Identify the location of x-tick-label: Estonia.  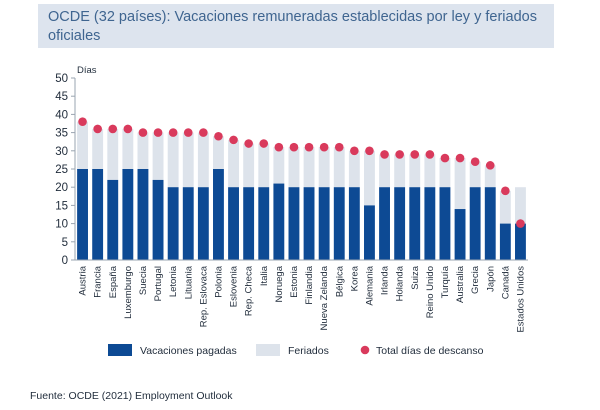
(294, 281).